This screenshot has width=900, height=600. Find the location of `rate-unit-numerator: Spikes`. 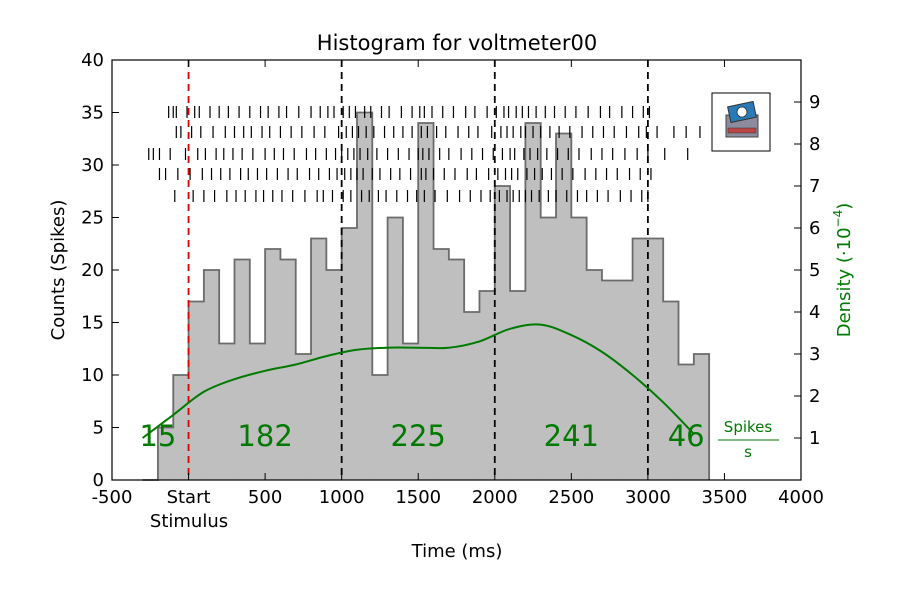

rate-unit-numerator: Spikes is located at coordinates (748, 427).